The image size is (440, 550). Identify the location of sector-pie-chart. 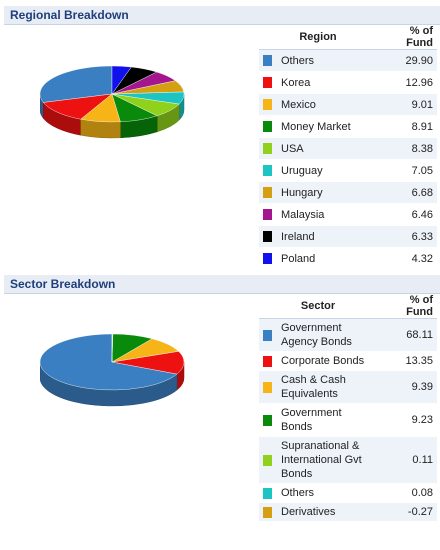
(129, 376).